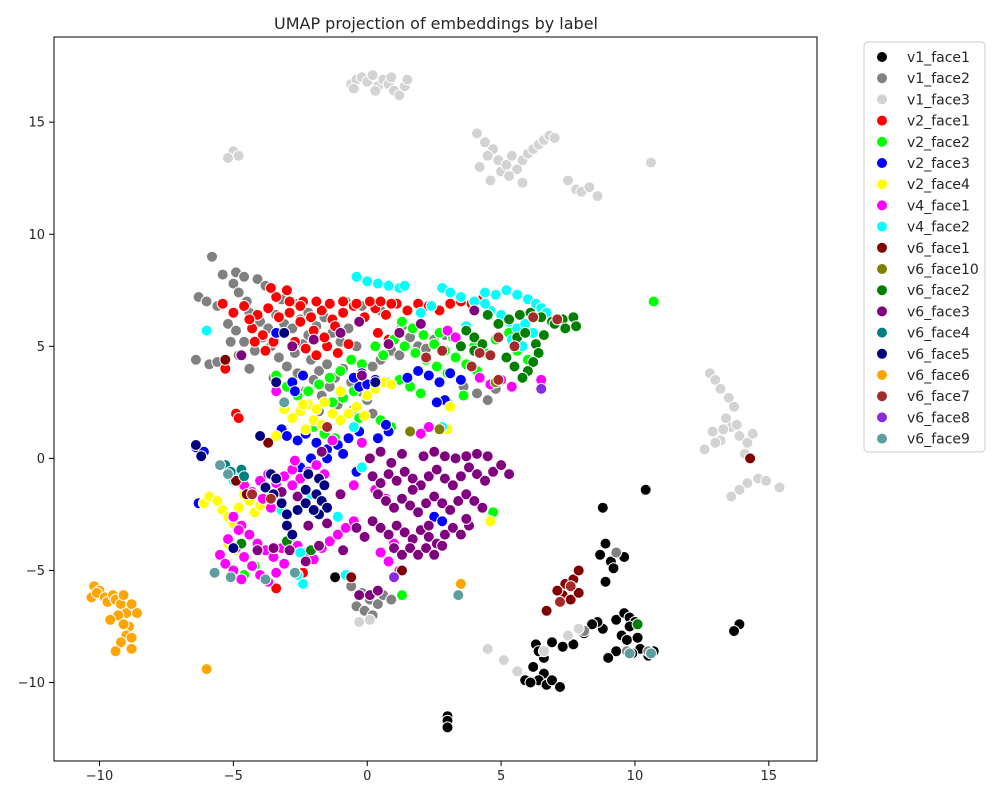  Describe the element at coordinates (432, 528) in the screenshot. I see `series-v6_face9` at that location.